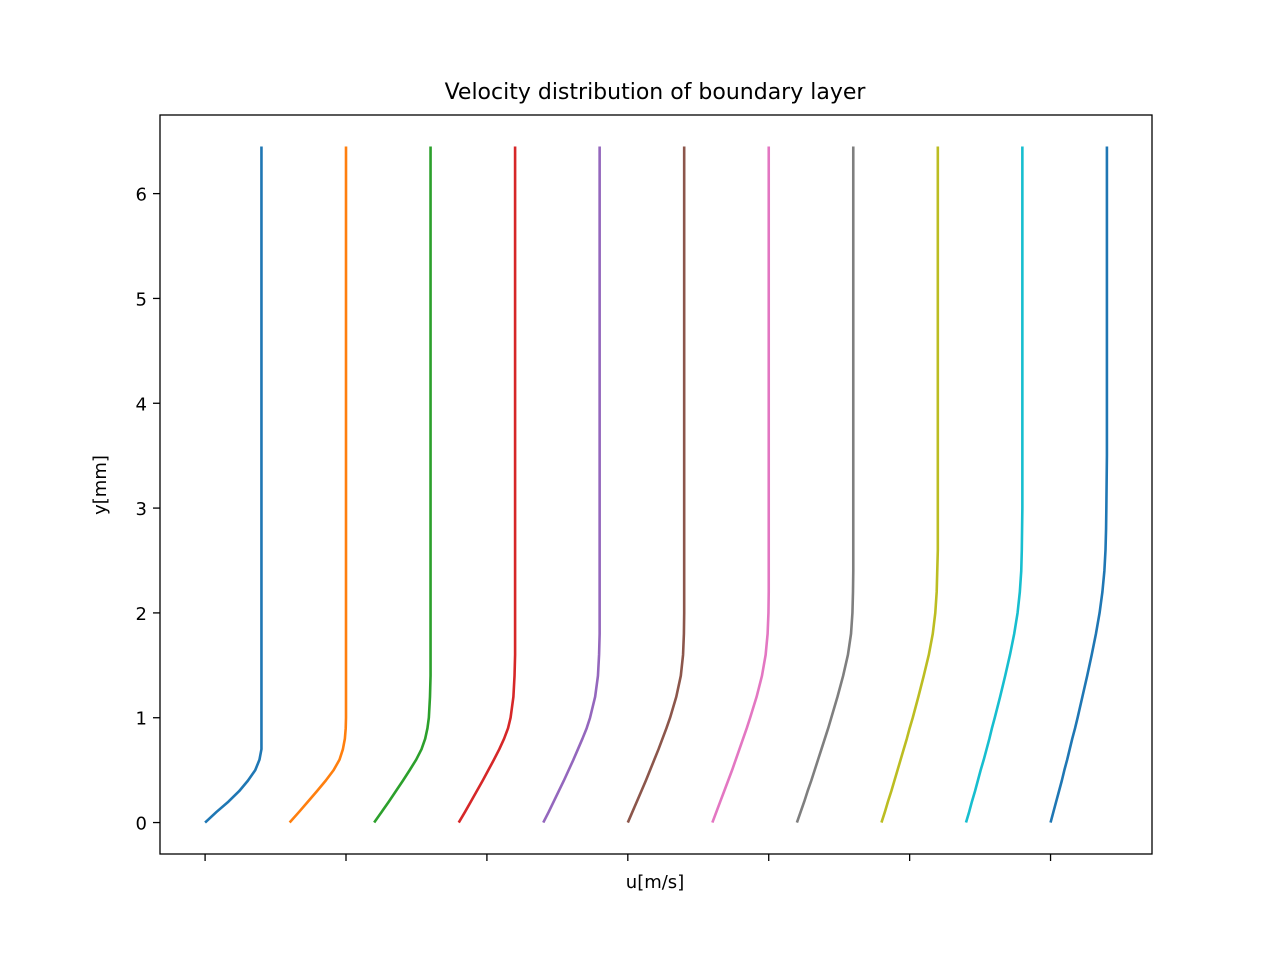 The image size is (1280, 960). What do you see at coordinates (655, 882) in the screenshot?
I see `x-axis-label: u[m/s]` at bounding box center [655, 882].